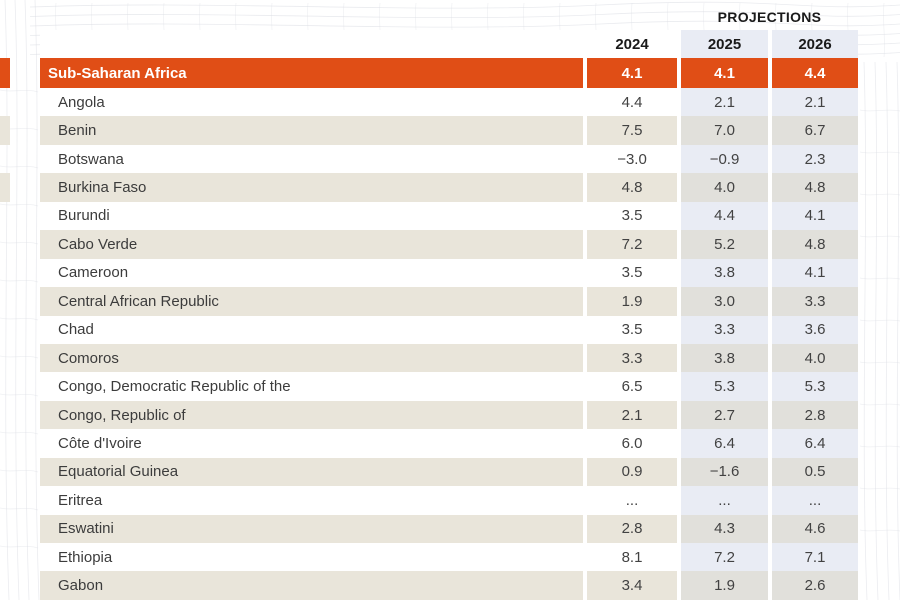 The image size is (900, 600). Describe the element at coordinates (311, 244) in the screenshot. I see `country-name: Cabo Verde` at that location.